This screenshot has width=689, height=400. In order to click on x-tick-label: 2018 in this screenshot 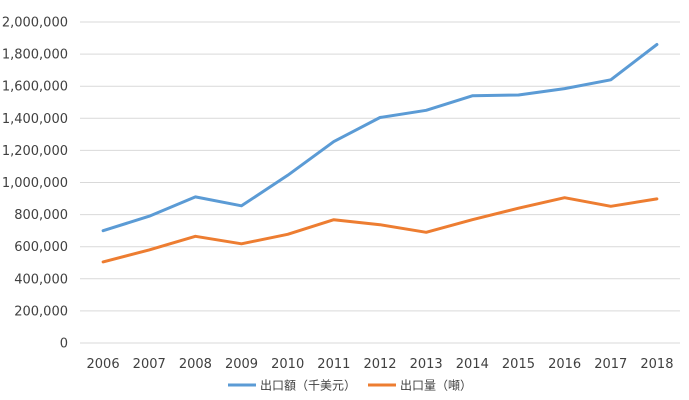, I will do `click(656, 364)`.